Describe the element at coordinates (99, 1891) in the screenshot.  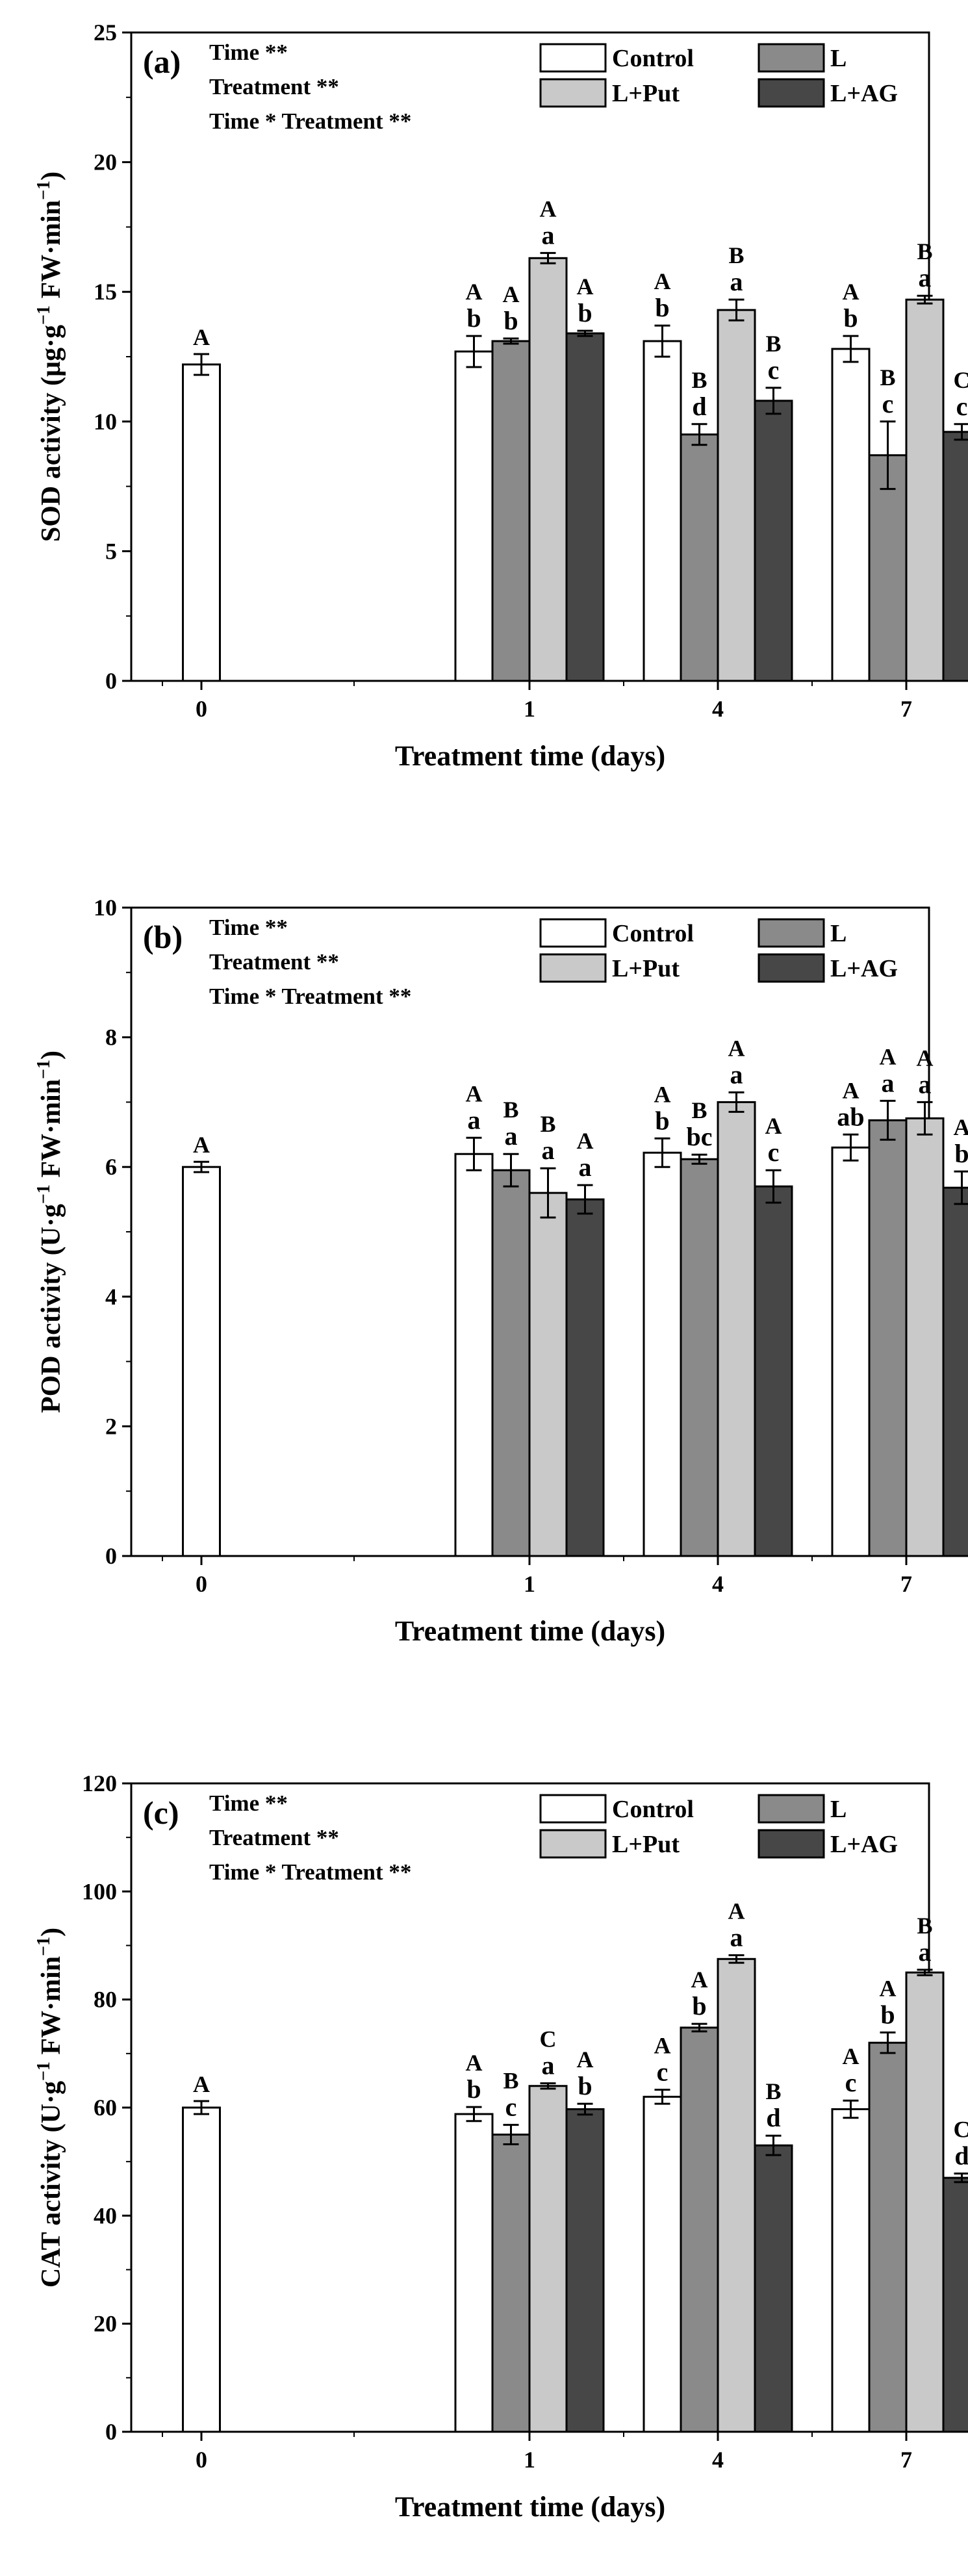
I see `y-tick-label: 100` at that location.